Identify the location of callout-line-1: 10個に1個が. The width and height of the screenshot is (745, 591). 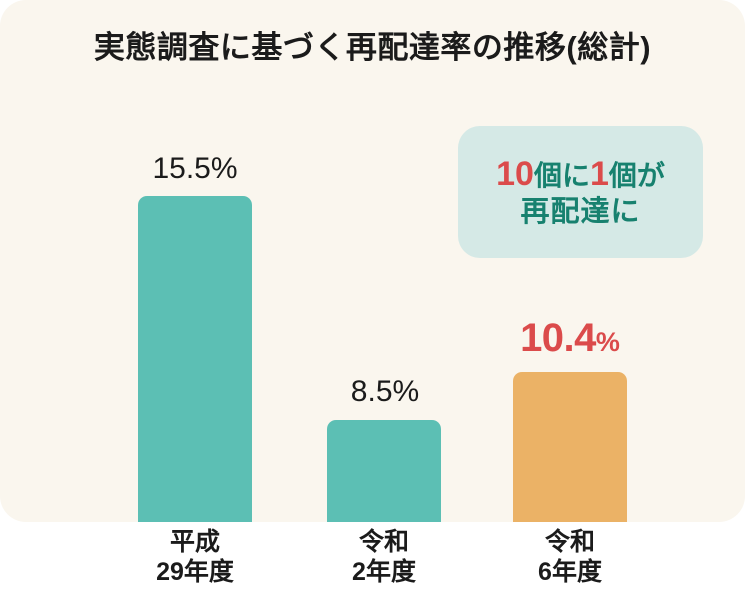
(580, 174).